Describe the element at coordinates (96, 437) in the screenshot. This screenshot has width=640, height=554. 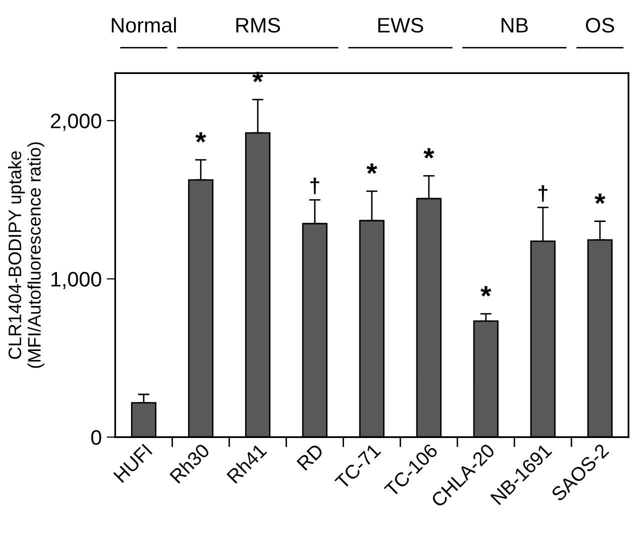
I see `y-tick-label: 0` at that location.